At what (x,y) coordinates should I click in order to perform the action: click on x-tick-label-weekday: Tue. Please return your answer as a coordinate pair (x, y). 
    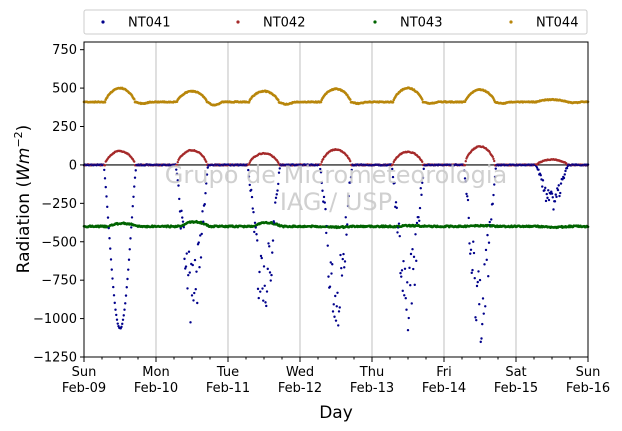
    Looking at the image, I should click on (227, 372).